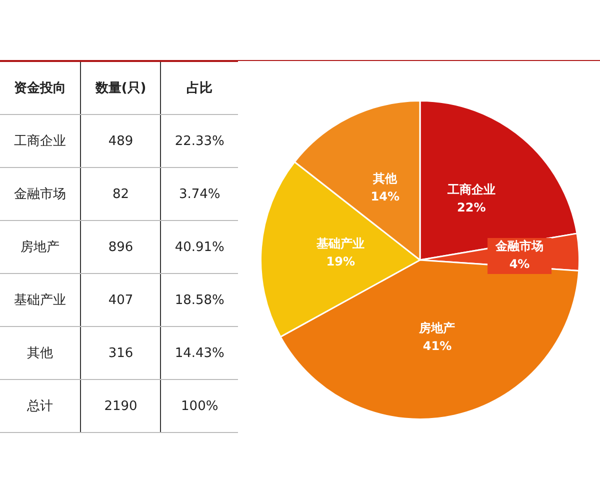 This screenshot has width=600, height=480. Describe the element at coordinates (385, 197) in the screenshot. I see `data-label: 14%` at that location.